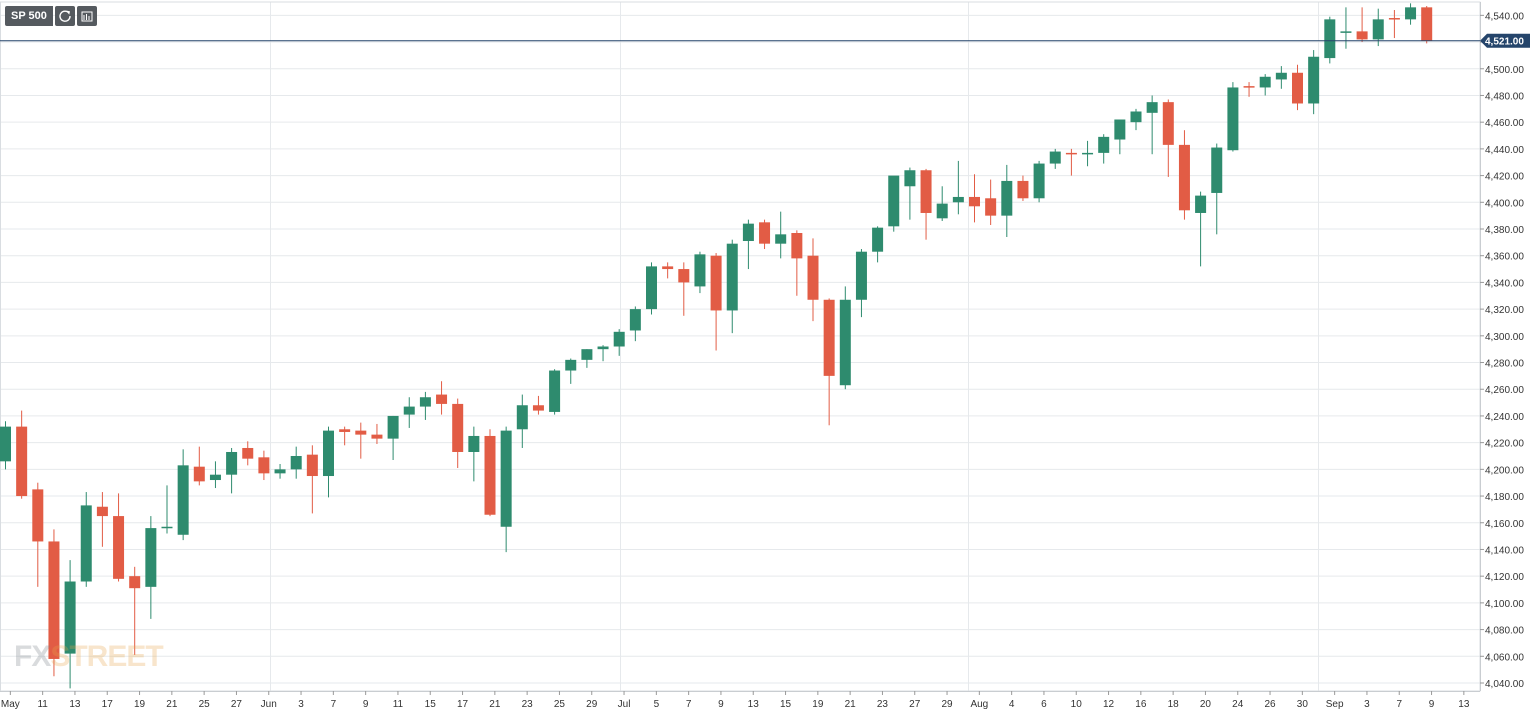 This screenshot has height=726, width=1536. What do you see at coordinates (1504, 42) in the screenshot?
I see `last-price-label: 4,521.00` at bounding box center [1504, 42].